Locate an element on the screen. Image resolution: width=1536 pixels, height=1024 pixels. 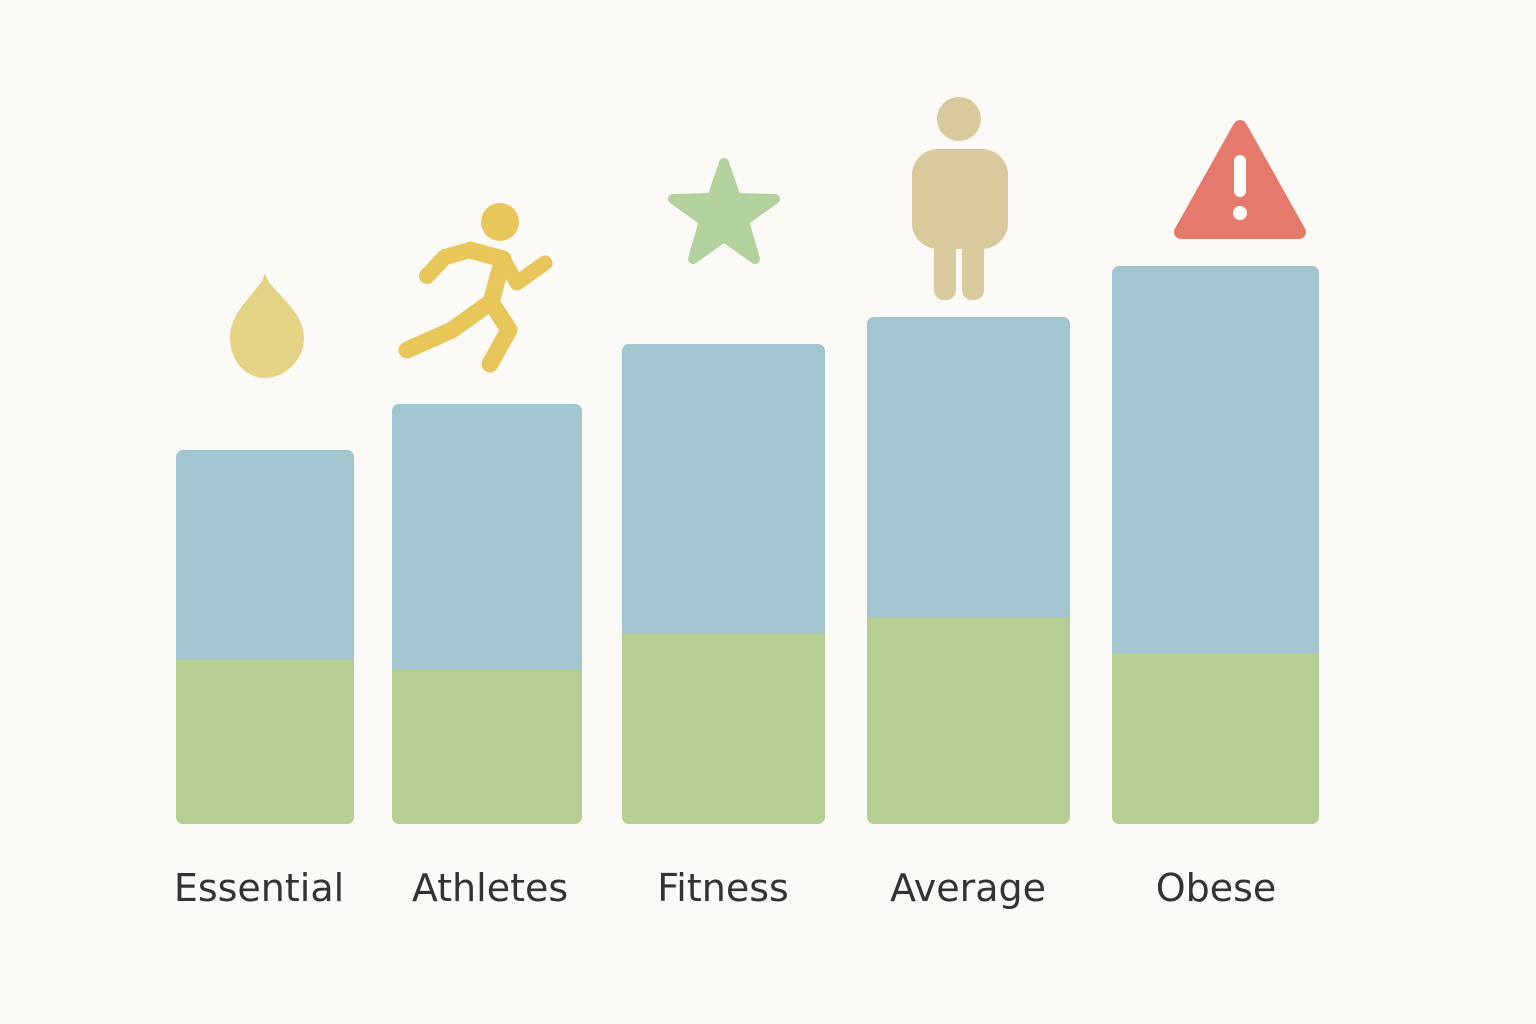
bar-group-athletes is located at coordinates (487, 614).